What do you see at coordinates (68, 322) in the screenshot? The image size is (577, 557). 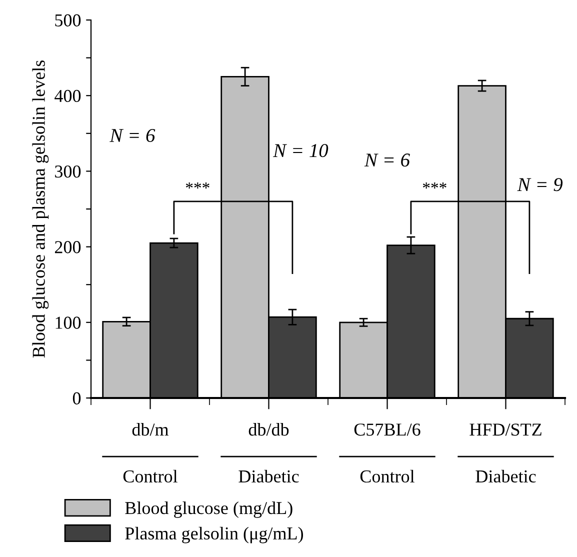 I see `y-tick-label: 100` at bounding box center [68, 322].